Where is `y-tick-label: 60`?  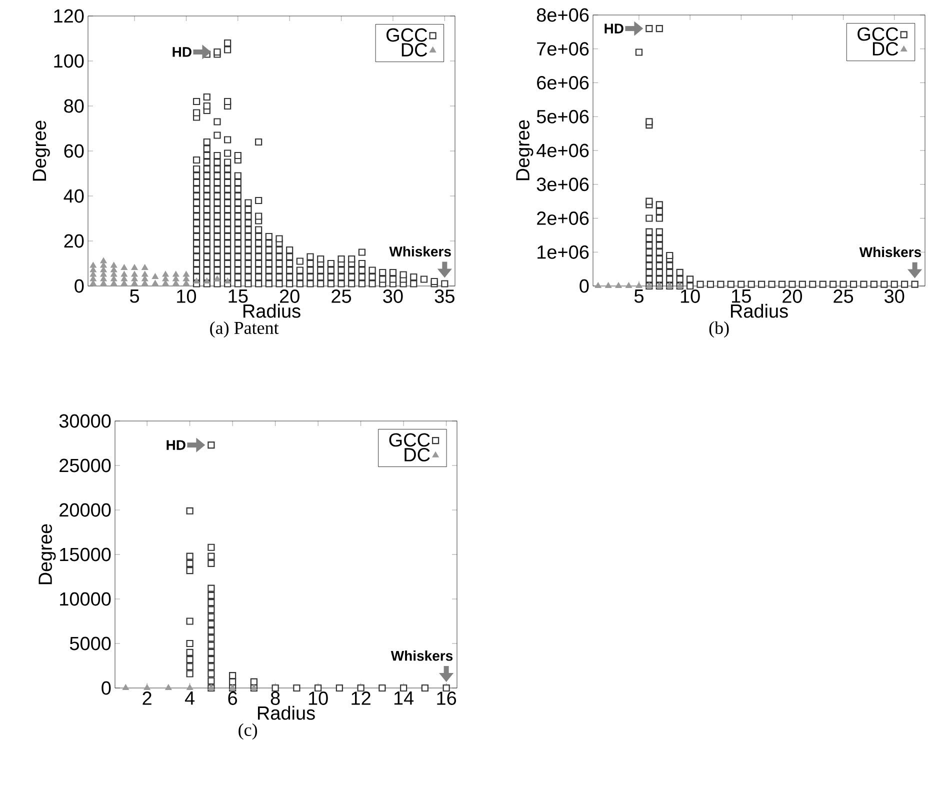
y-tick-label: 60 is located at coordinates (74, 151).